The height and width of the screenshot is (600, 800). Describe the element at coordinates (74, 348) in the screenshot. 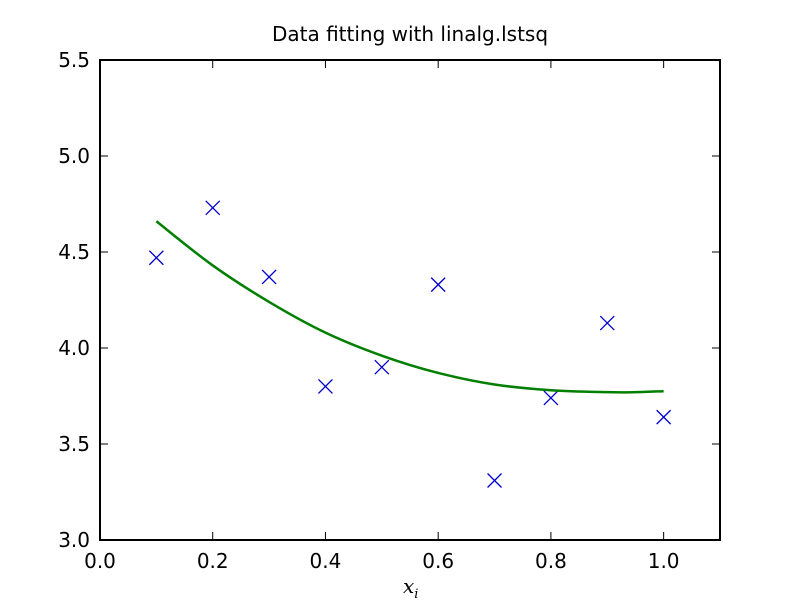

I see `y-tick-label: 4.0` at that location.